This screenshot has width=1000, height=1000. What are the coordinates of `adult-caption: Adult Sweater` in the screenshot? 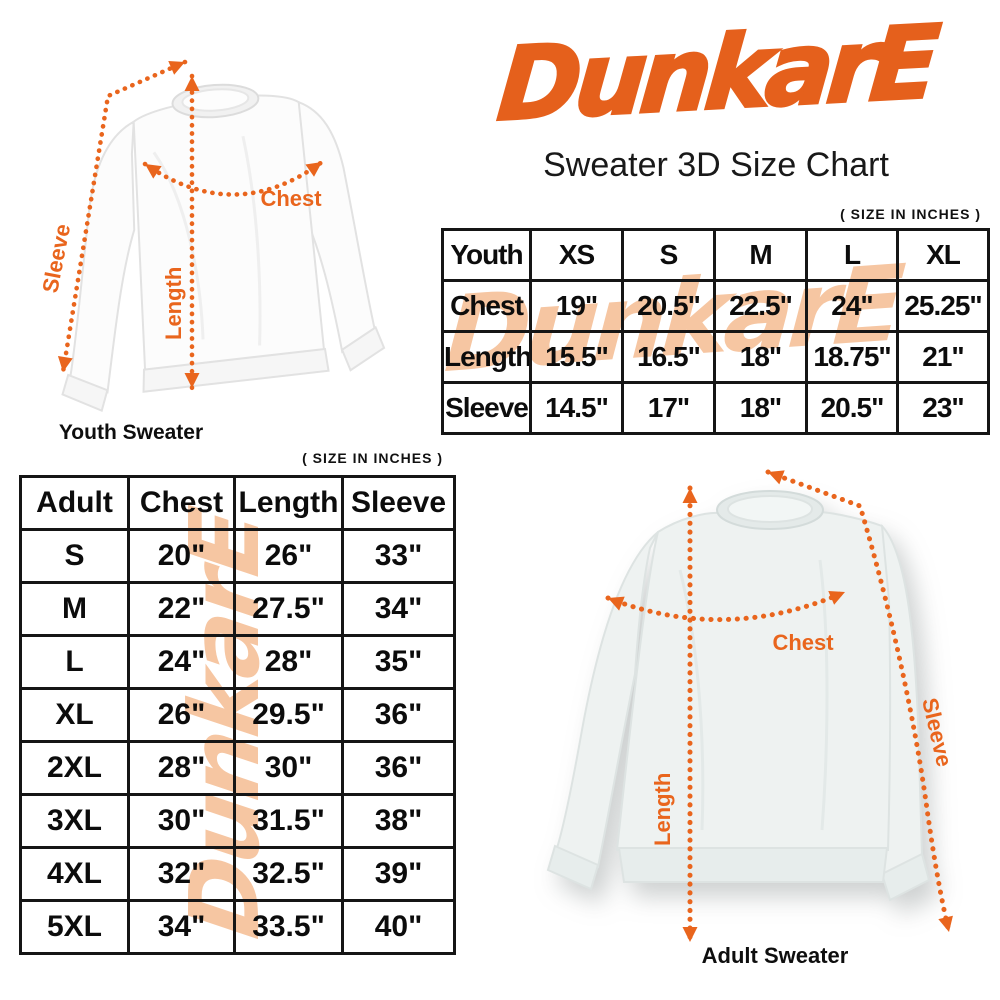 It's located at (775, 955).